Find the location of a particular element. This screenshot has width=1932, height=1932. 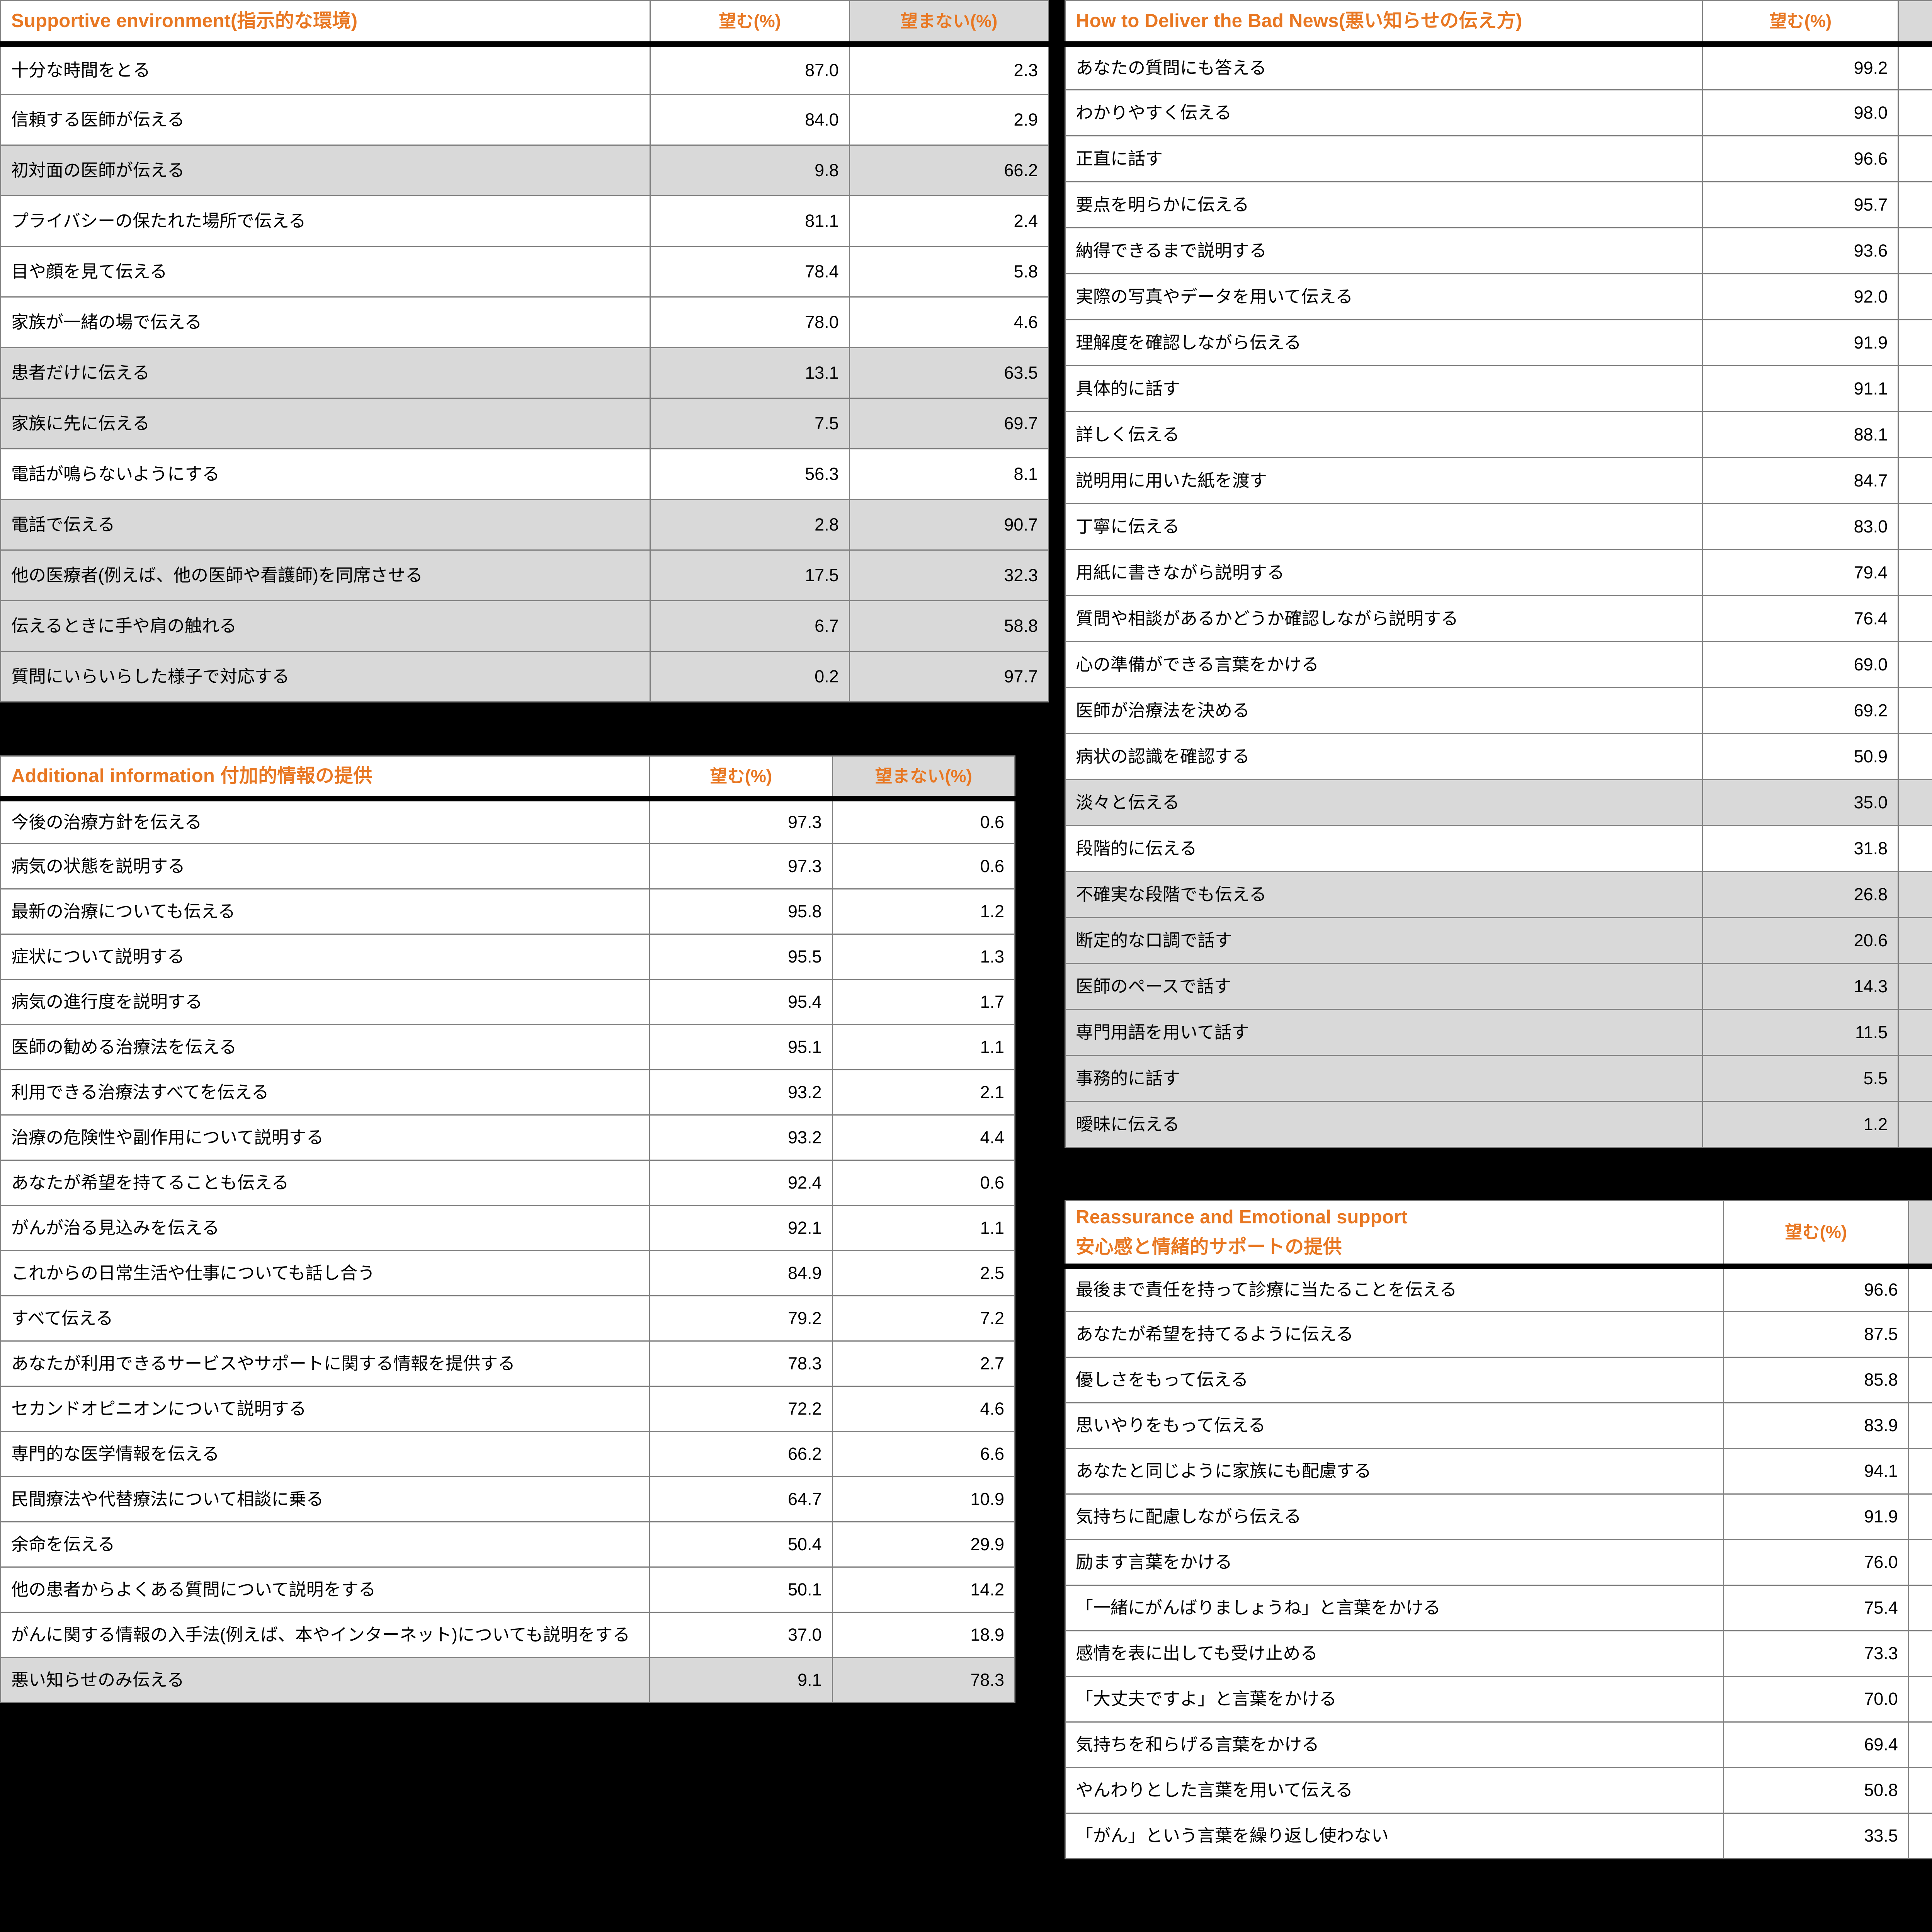

row-label: 医師のペースで話す is located at coordinates (1384, 986).